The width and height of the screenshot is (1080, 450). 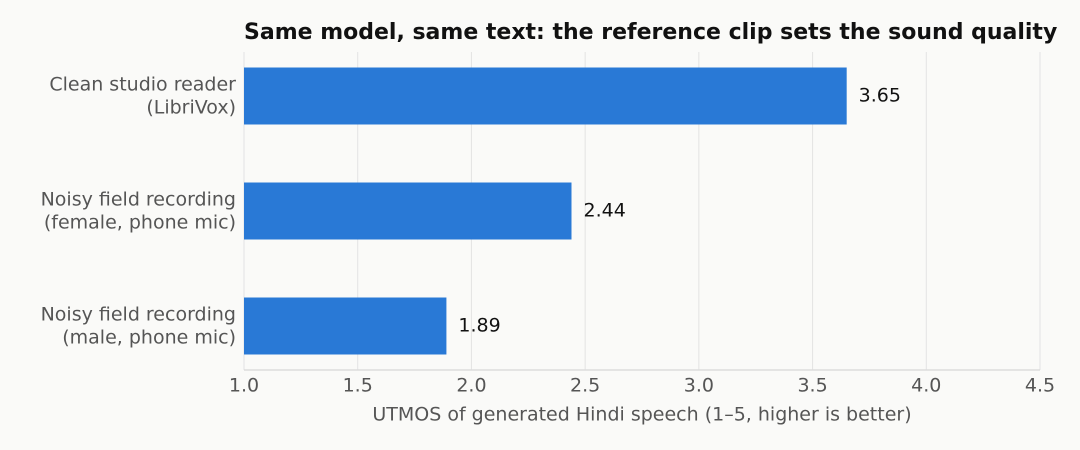 I want to click on y-tick-label: Noisy field recording (male, phone mic), so click(x=138, y=325).